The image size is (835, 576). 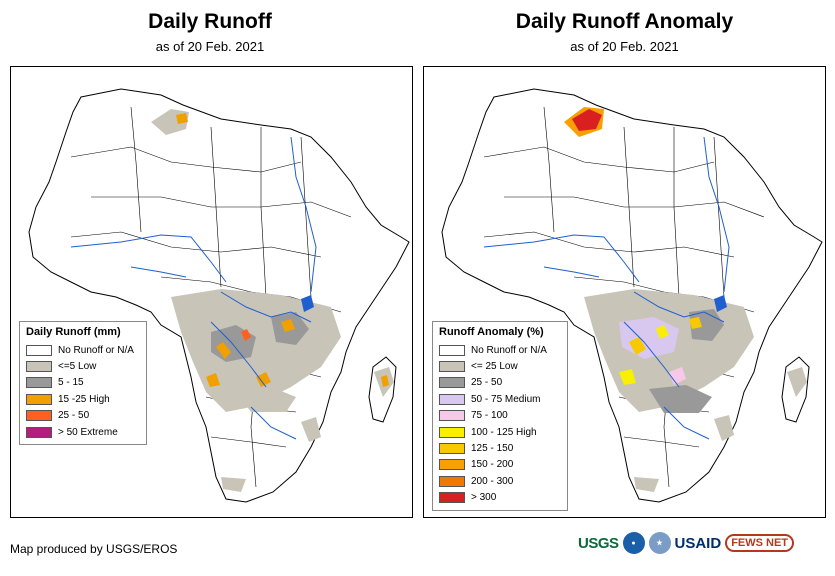 I want to click on right-lake-victoria, so click(x=720, y=303).